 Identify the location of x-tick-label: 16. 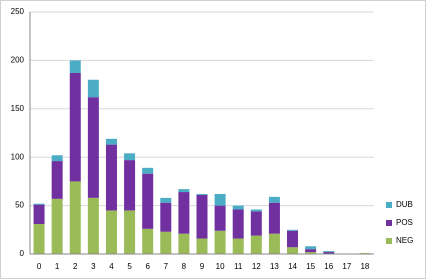
(328, 266).